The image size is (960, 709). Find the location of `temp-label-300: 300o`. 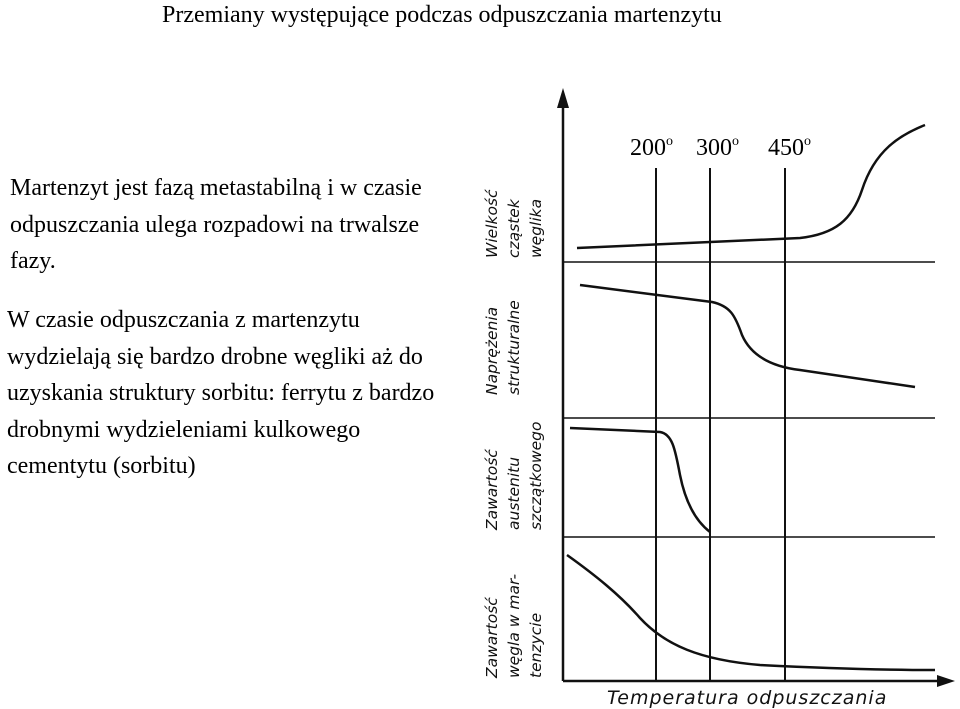

temp-label-300: 300o is located at coordinates (717, 147).